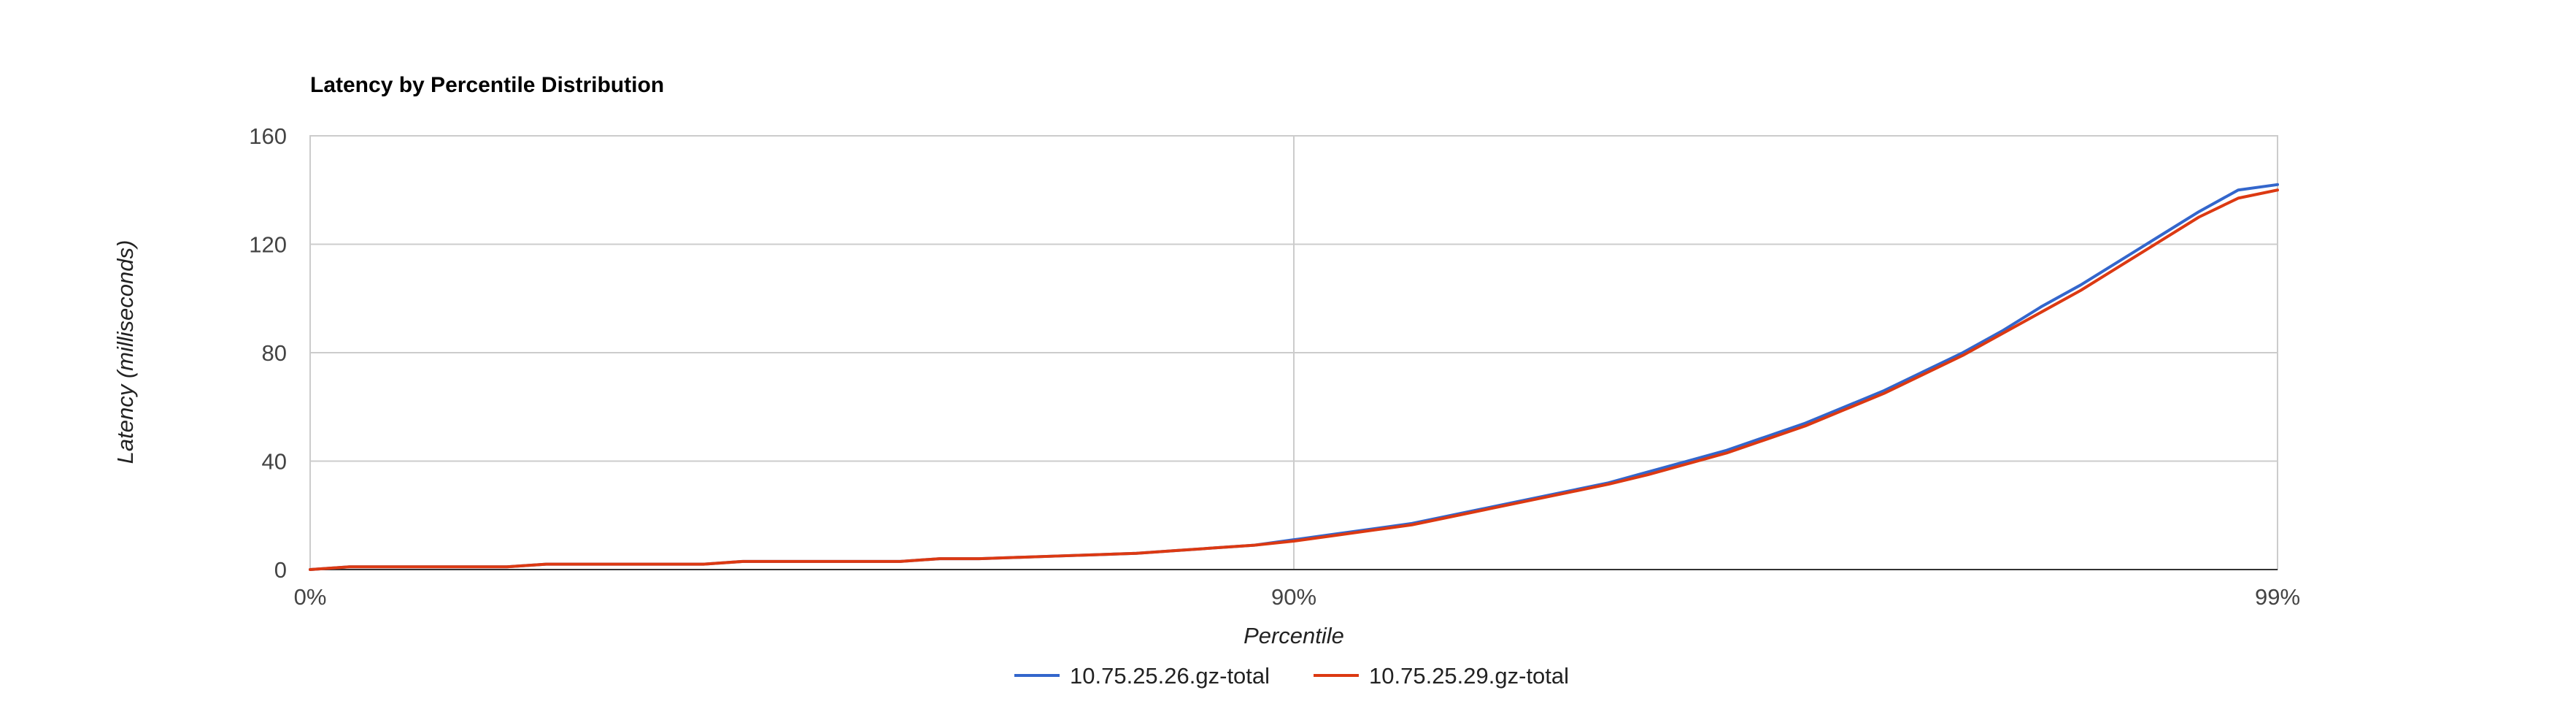 This screenshot has width=2576, height=701. Describe the element at coordinates (1291, 676) in the screenshot. I see `legend: 10.75.25.26.gz-total 10.75.25.29.gz-total` at that location.